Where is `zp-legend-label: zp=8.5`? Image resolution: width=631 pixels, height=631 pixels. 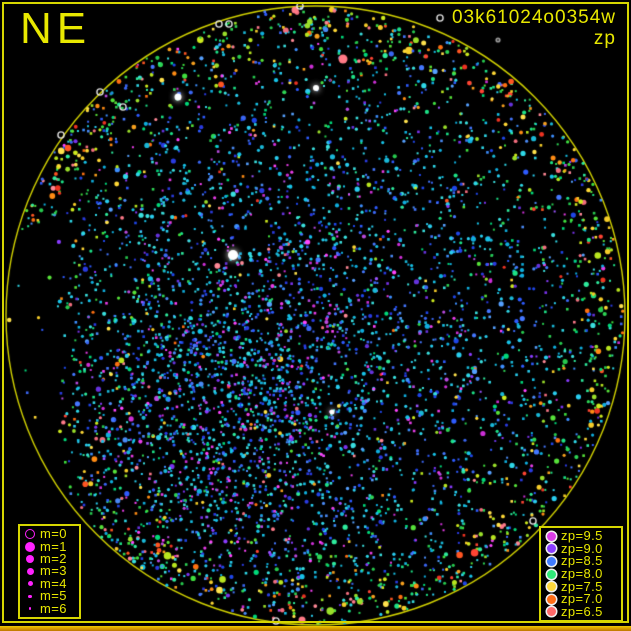
zp-legend-label: zp=8.5 is located at coordinates (582, 561).